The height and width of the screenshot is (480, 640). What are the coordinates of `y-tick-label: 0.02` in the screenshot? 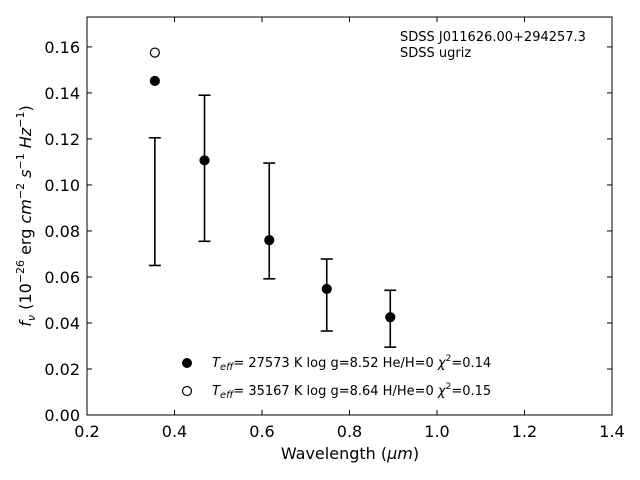 It's located at (62, 369).